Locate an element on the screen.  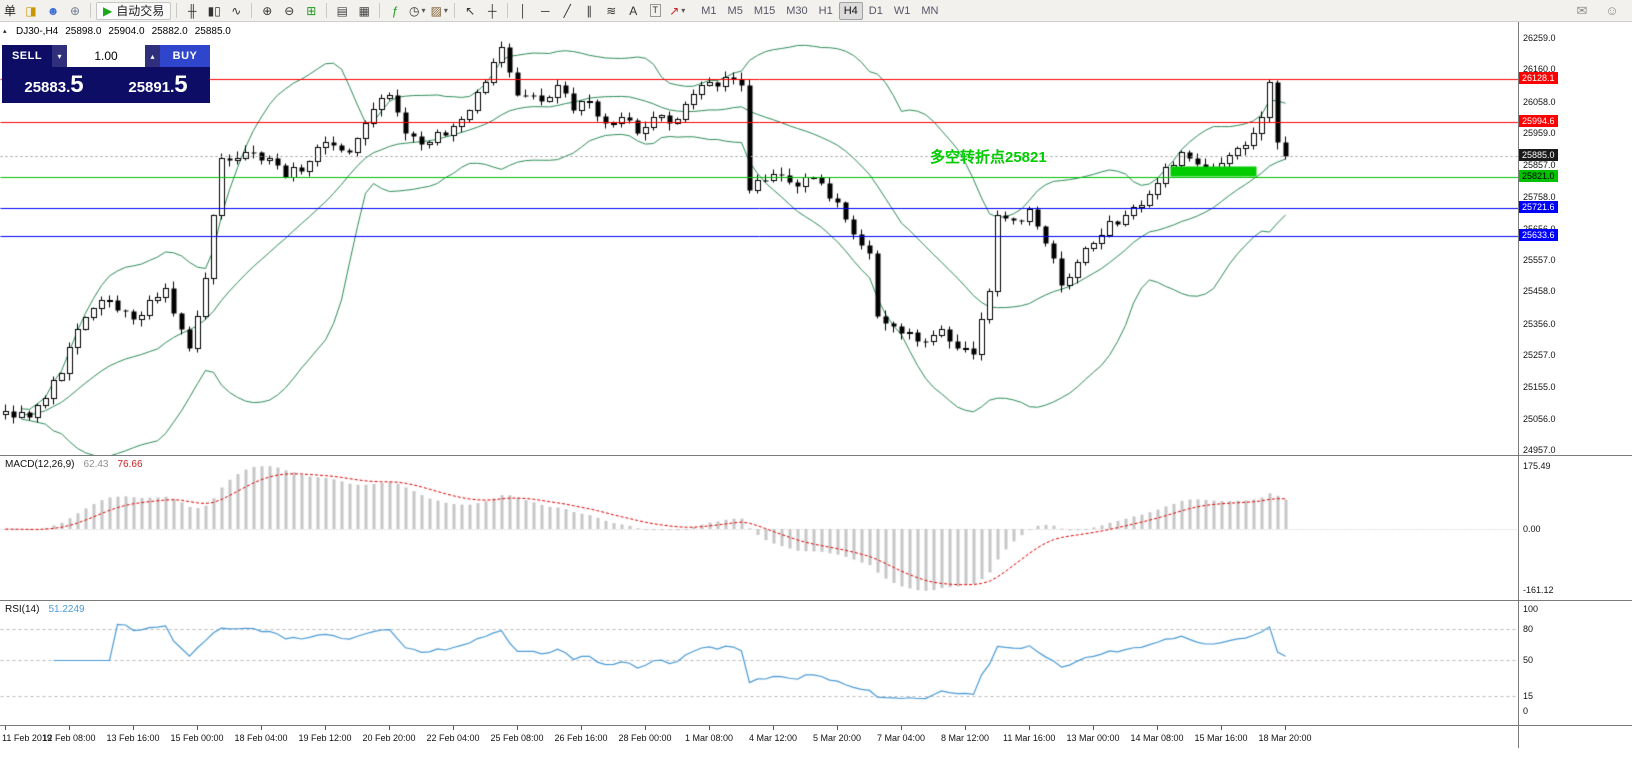
zoom-out-icon-button: ⊖ is located at coordinates (289, 11).